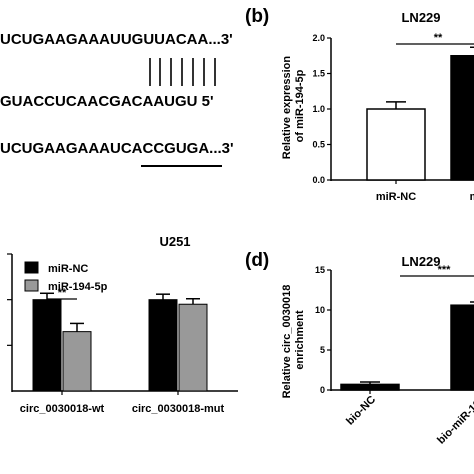 This screenshot has height=474, width=474. I want to click on chart-d-significance-label: ***, so click(445, 270).